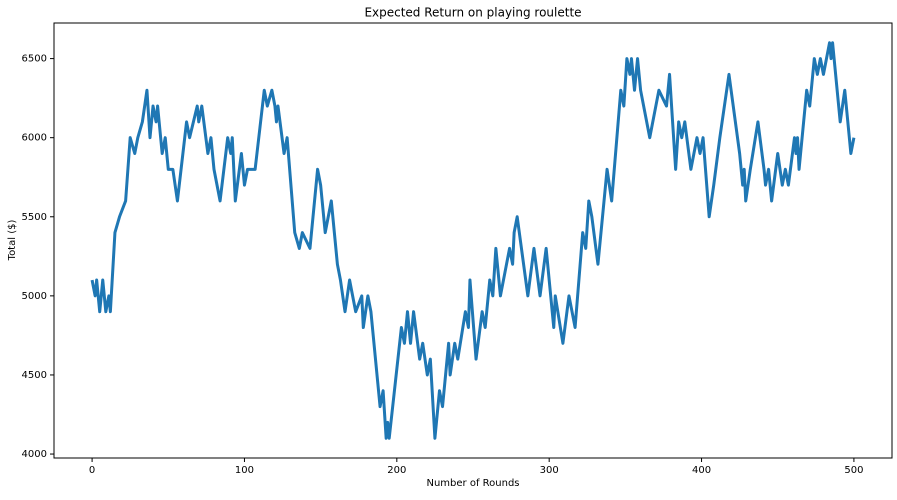 The height and width of the screenshot is (500, 897). What do you see at coordinates (34, 59) in the screenshot?
I see `y-tick-label: 6500` at bounding box center [34, 59].